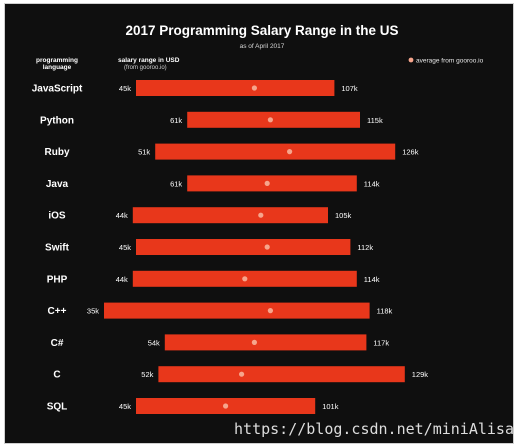 Image resolution: width=520 pixels, height=448 pixels. Describe the element at coordinates (144, 152) in the screenshot. I see `min-value-label: 51k` at that location.